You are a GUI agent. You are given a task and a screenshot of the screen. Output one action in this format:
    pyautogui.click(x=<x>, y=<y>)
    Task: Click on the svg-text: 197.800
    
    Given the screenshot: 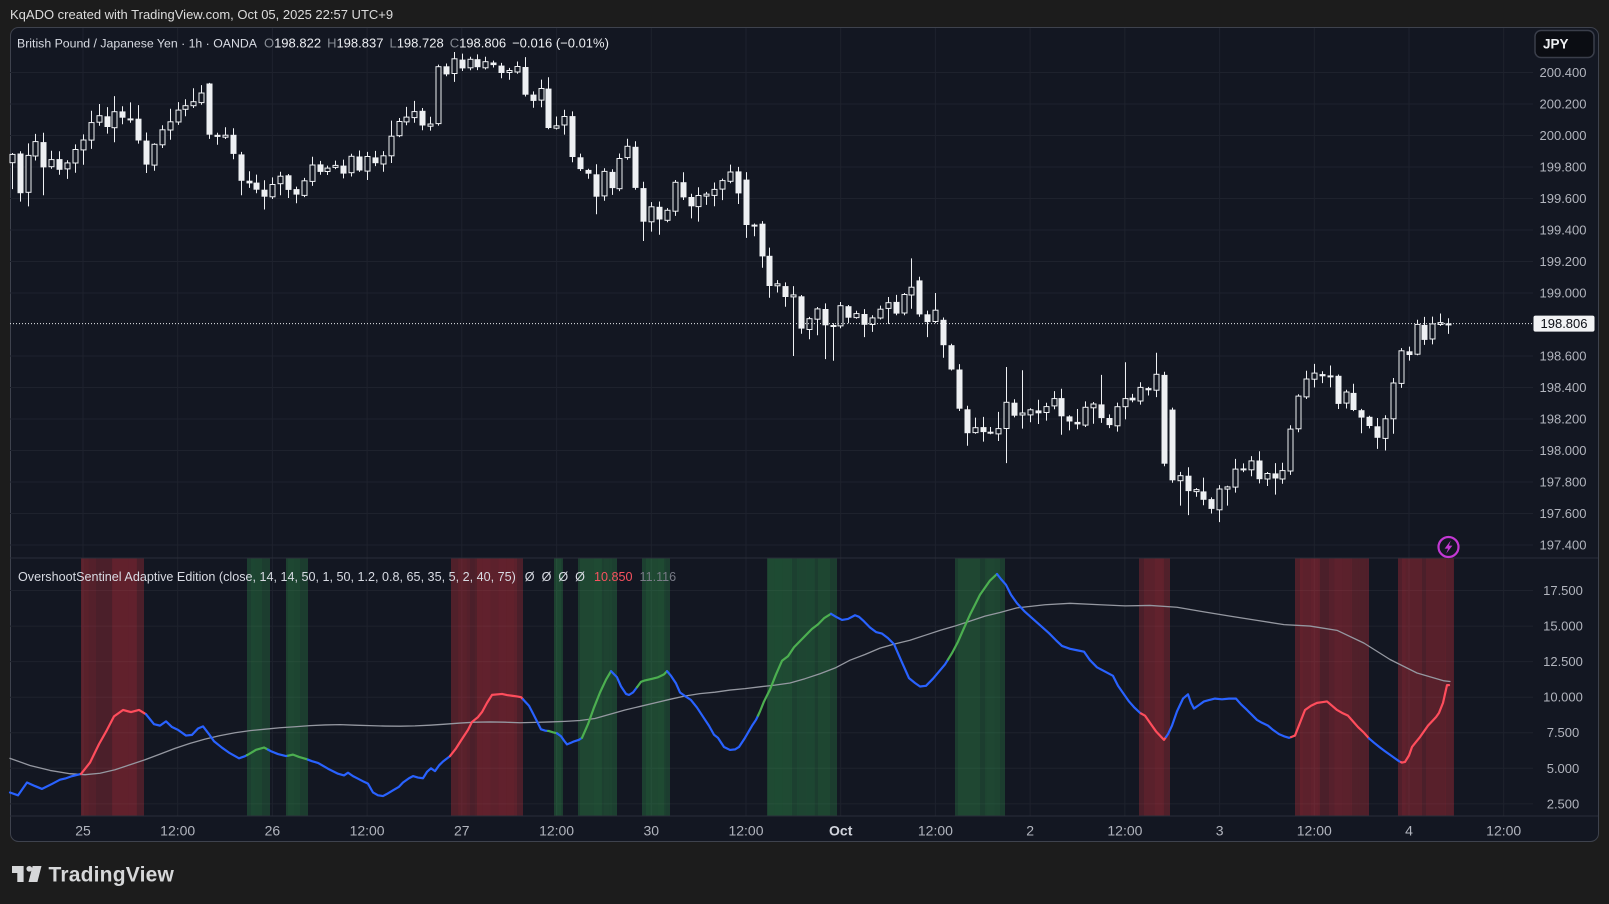 What is the action you would take?
    pyautogui.click(x=1563, y=482)
    